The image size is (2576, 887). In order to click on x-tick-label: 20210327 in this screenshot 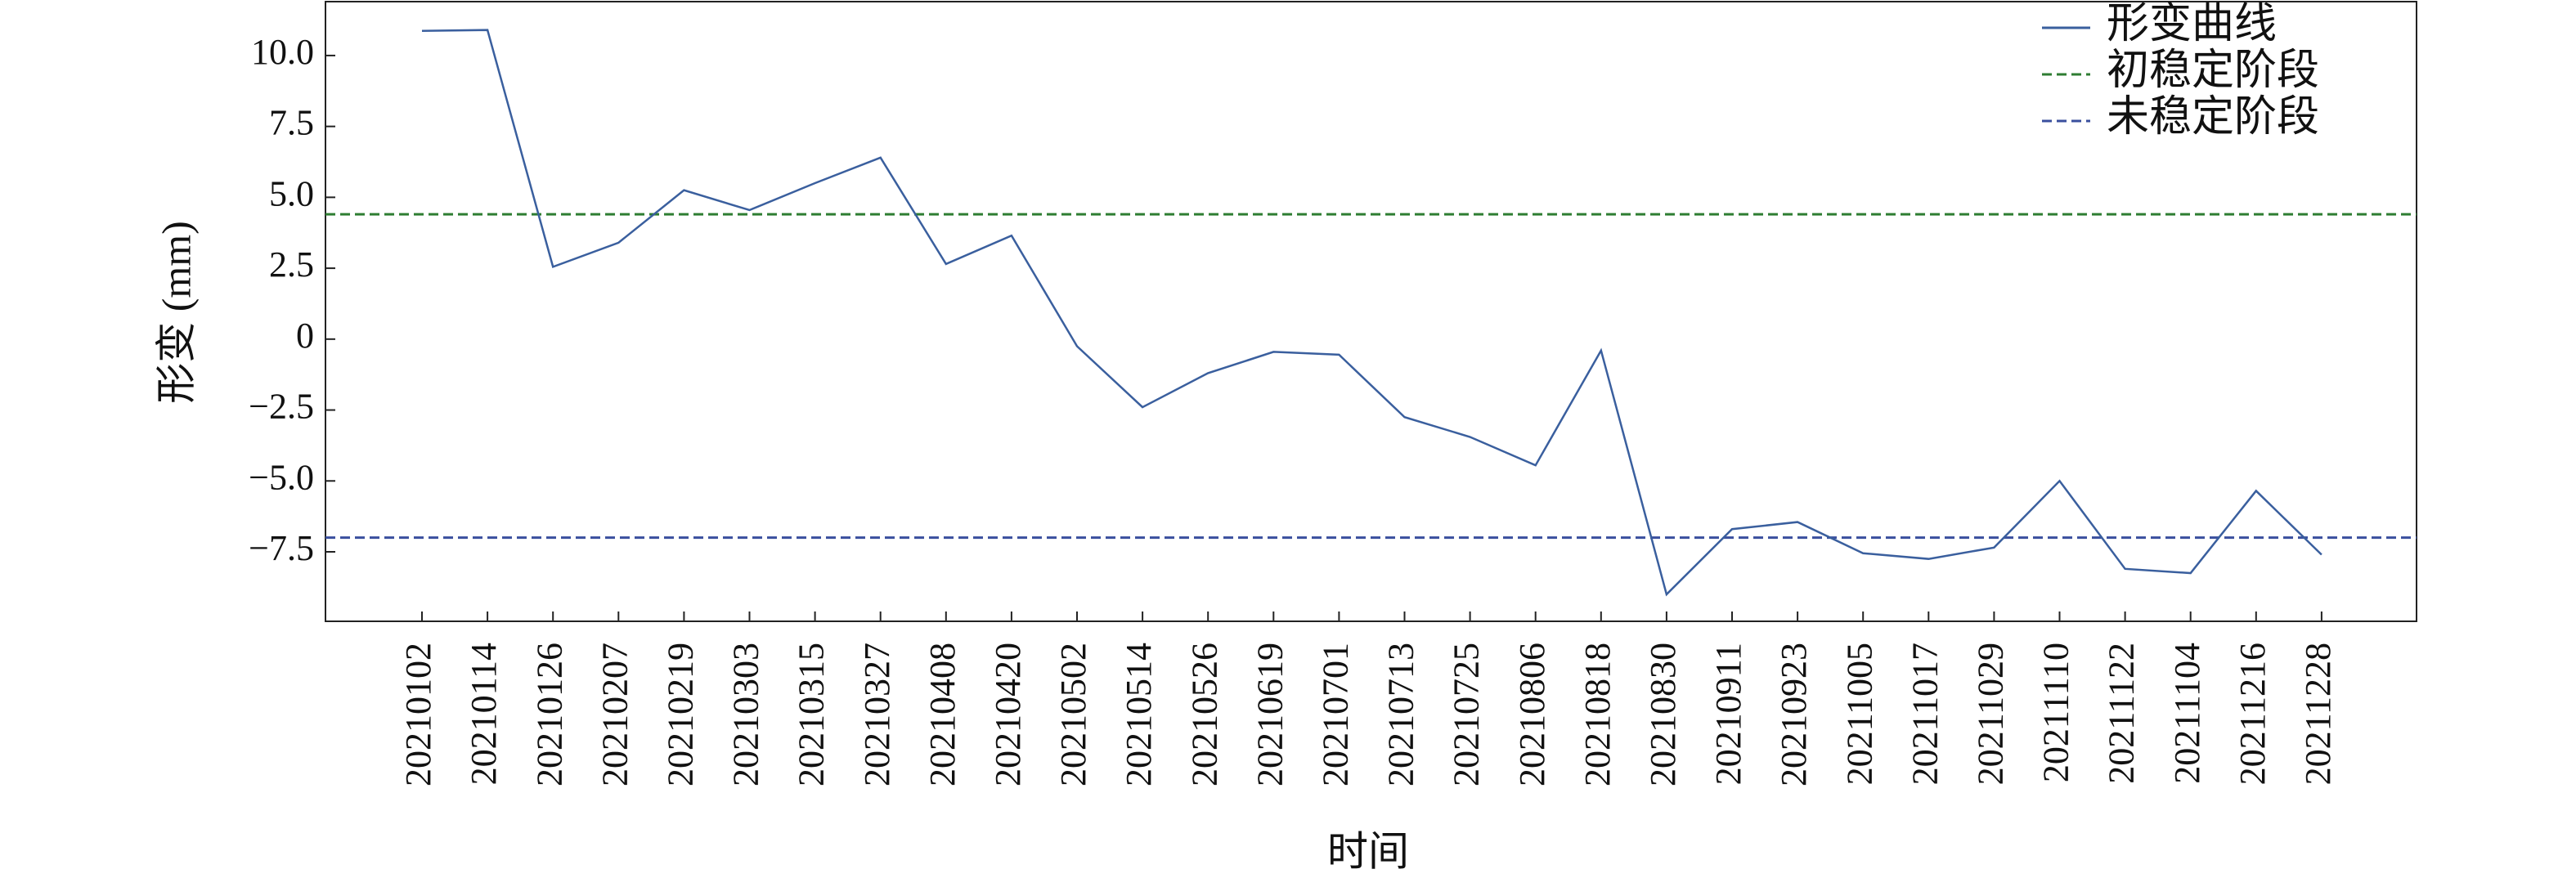, I will do `click(877, 714)`.